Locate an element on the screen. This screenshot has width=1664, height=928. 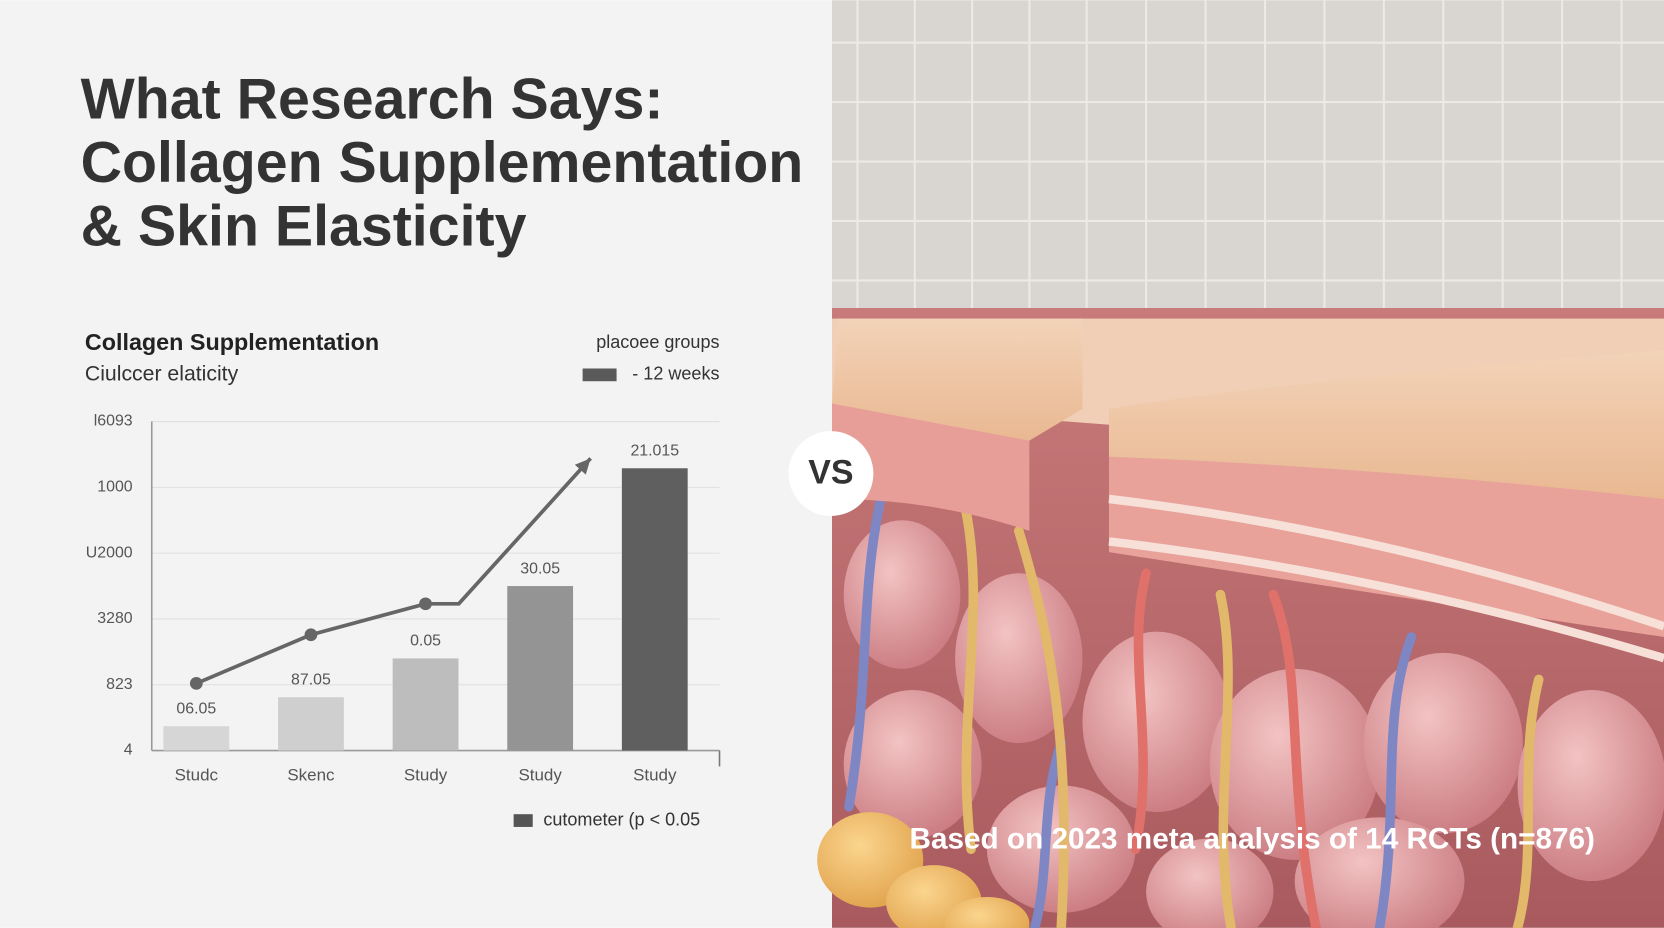
bar-annotation: 21.015 is located at coordinates (654, 450).